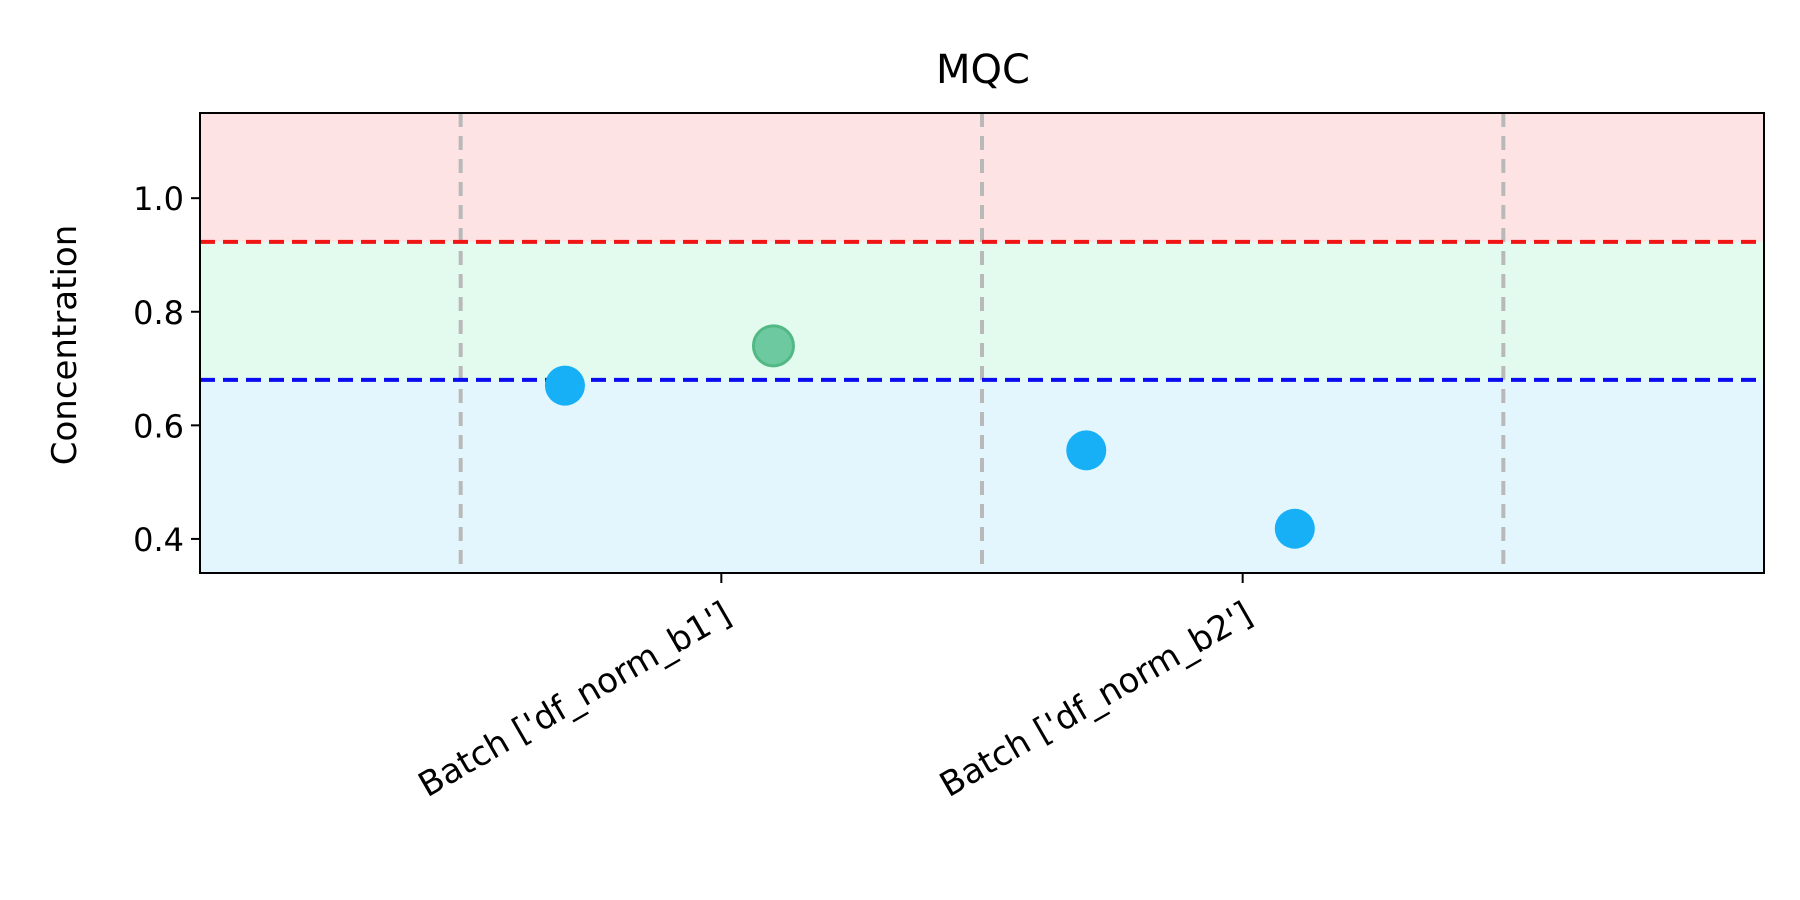 The width and height of the screenshot is (1800, 900). What do you see at coordinates (835, 689) in the screenshot?
I see `x-axis-ticks: Batch ['df_norm_b1'] Batch ['df_norm_b2']` at bounding box center [835, 689].